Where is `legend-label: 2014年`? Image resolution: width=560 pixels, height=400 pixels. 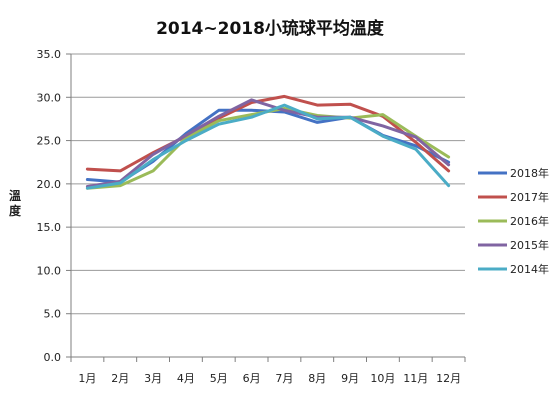
legend-label: 2014年 is located at coordinates (529, 269).